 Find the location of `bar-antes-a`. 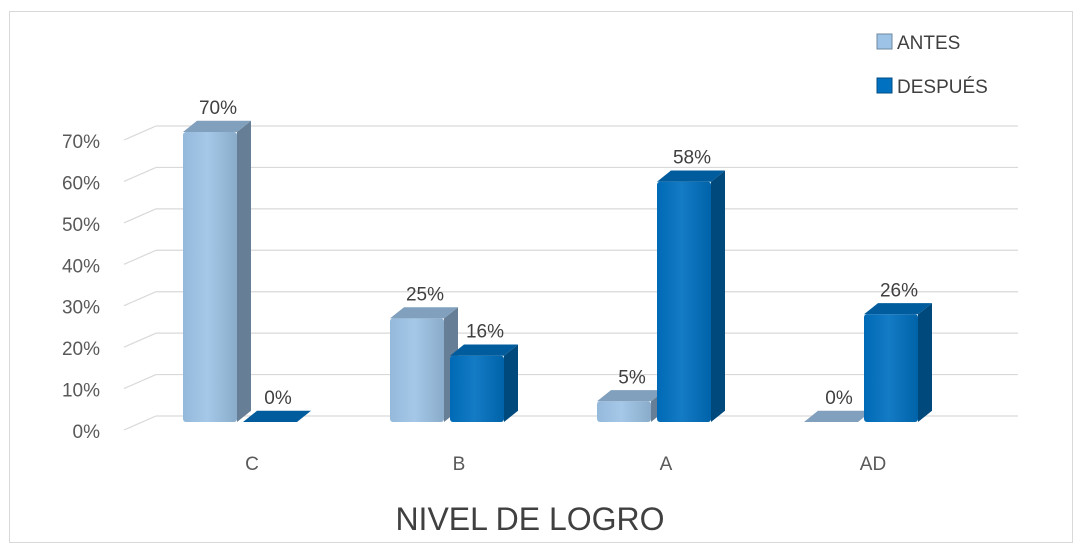

bar-antes-a is located at coordinates (631, 406).